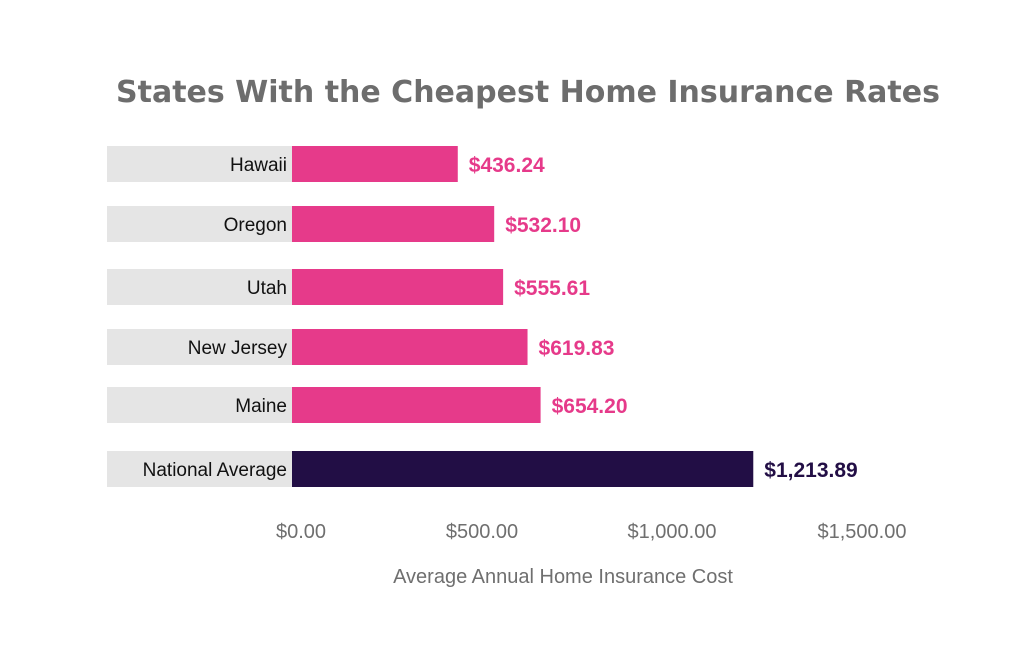 This screenshot has height=672, width=1024. I want to click on value-label-national-average: $1,213.89, so click(810, 470).